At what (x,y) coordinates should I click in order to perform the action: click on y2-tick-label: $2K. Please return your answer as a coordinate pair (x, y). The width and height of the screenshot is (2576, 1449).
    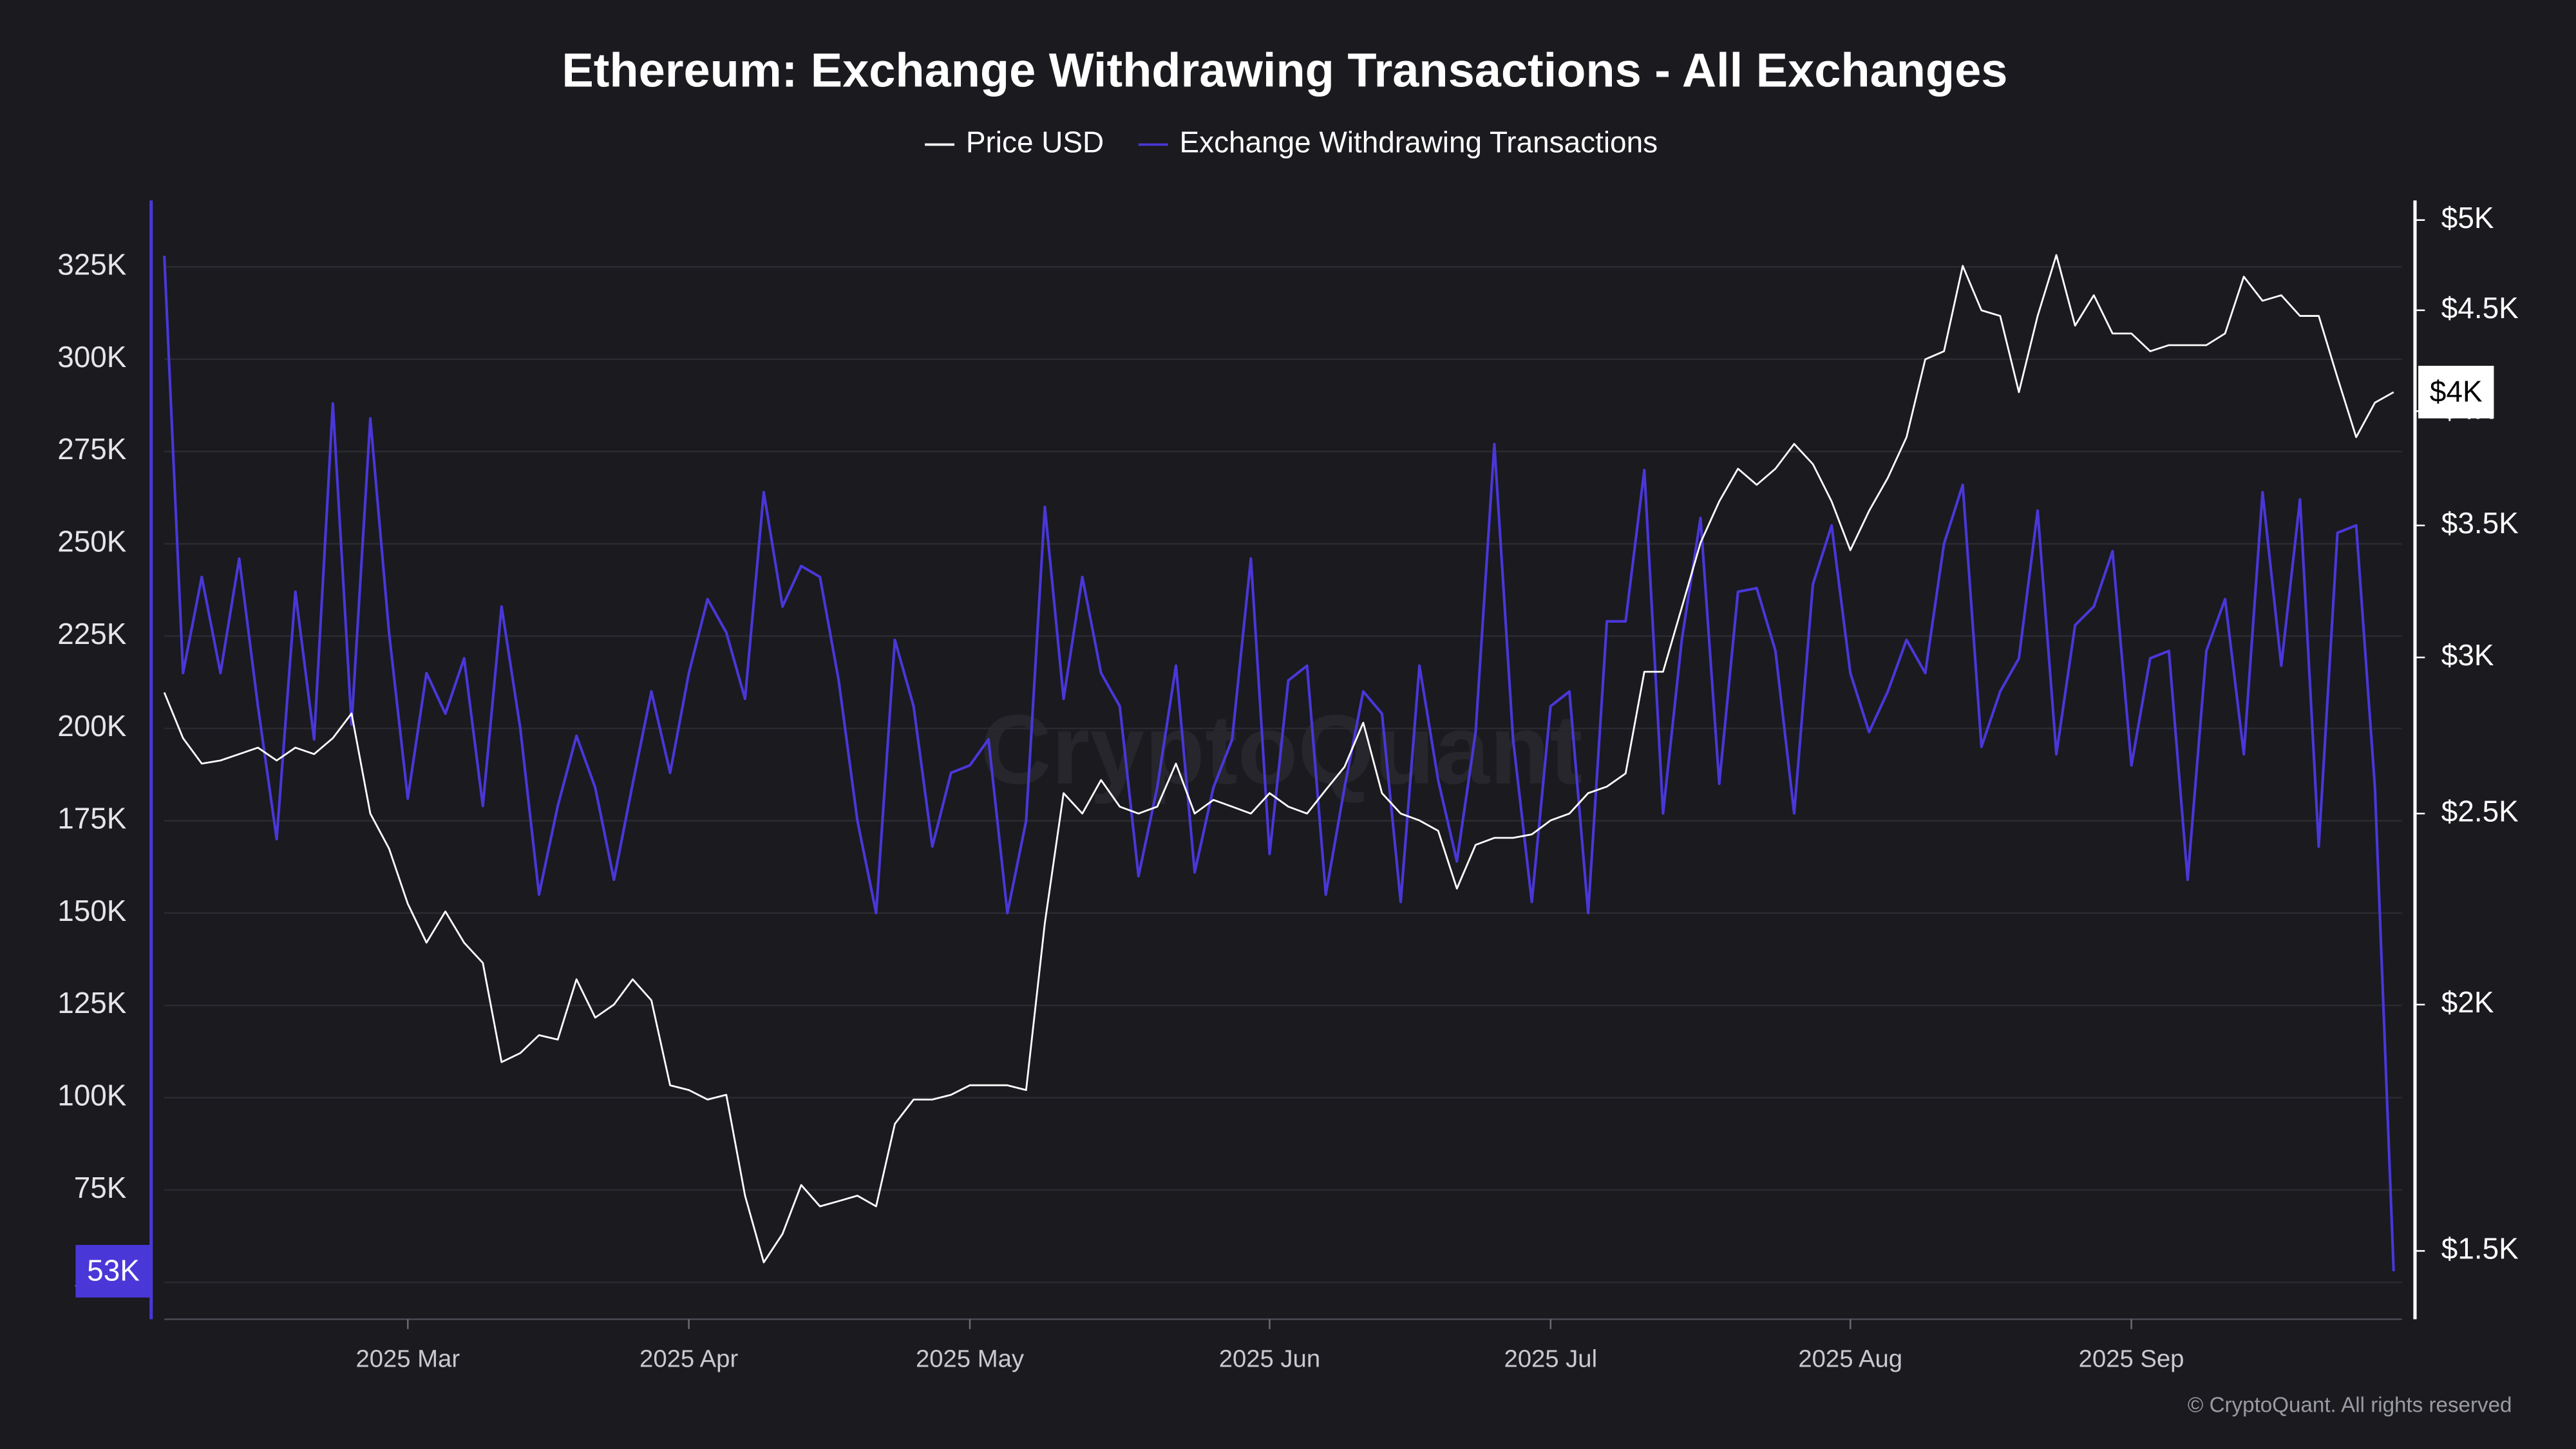
    Looking at the image, I should click on (2467, 1002).